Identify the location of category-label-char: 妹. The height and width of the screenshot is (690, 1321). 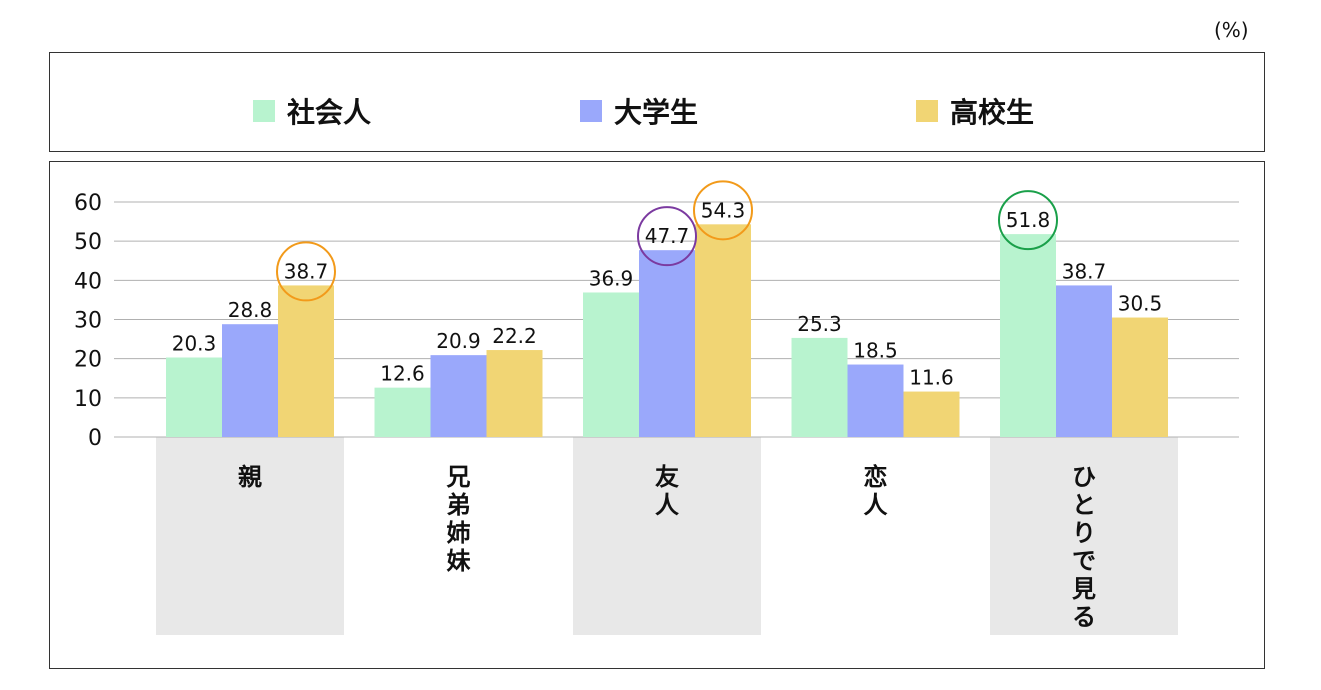
(459, 561).